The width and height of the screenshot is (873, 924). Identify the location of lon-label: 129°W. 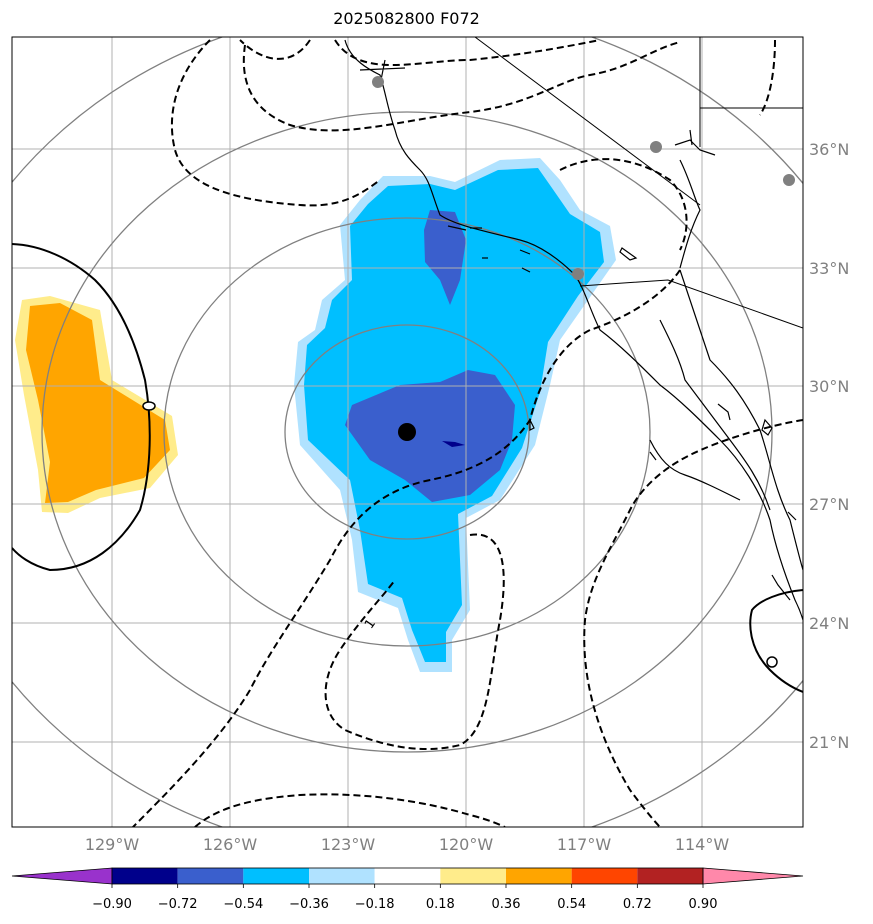
(112, 844).